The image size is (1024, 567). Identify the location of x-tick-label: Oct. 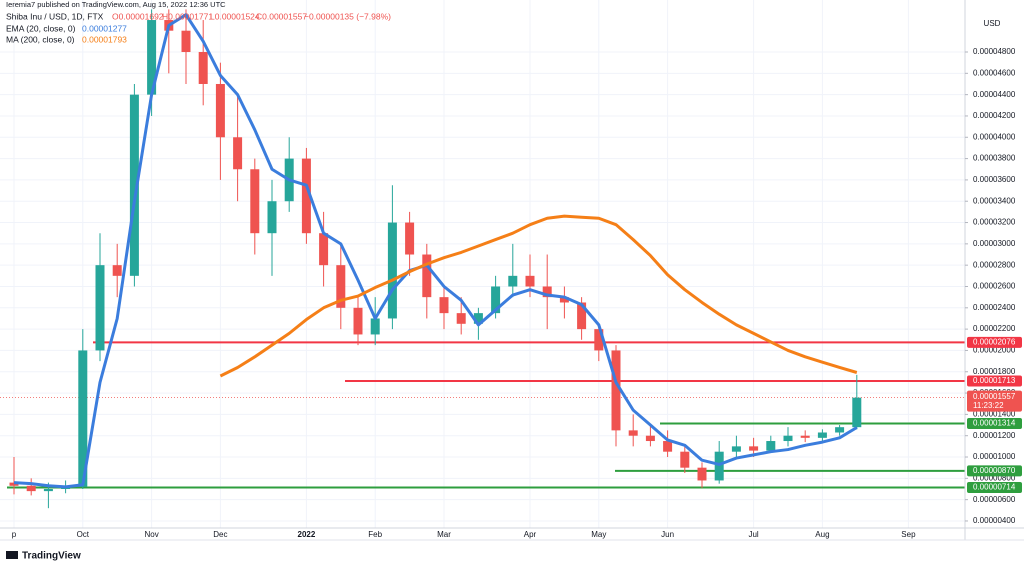
(83, 534).